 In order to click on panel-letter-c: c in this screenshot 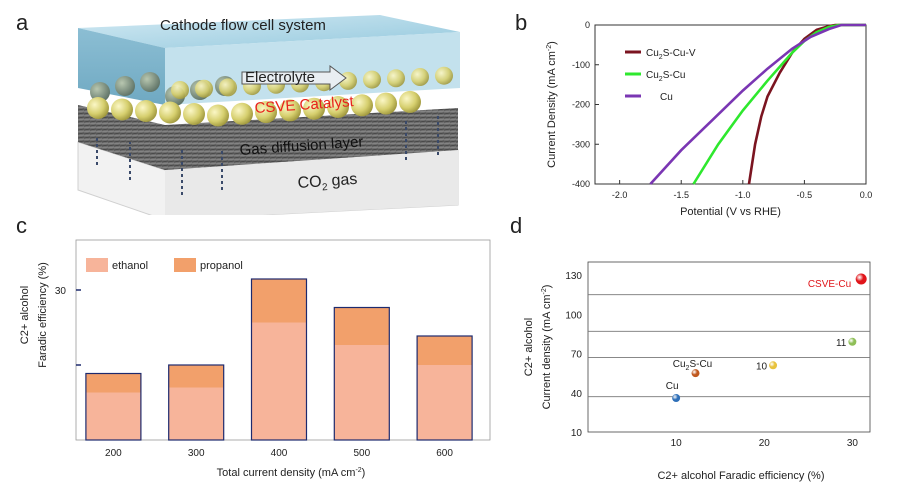, I will do `click(21, 225)`.